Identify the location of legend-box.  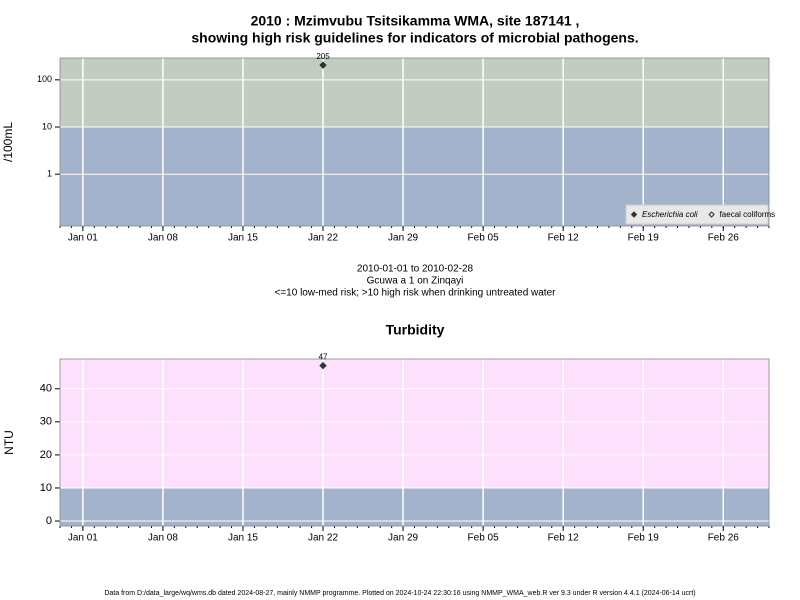
(697, 214).